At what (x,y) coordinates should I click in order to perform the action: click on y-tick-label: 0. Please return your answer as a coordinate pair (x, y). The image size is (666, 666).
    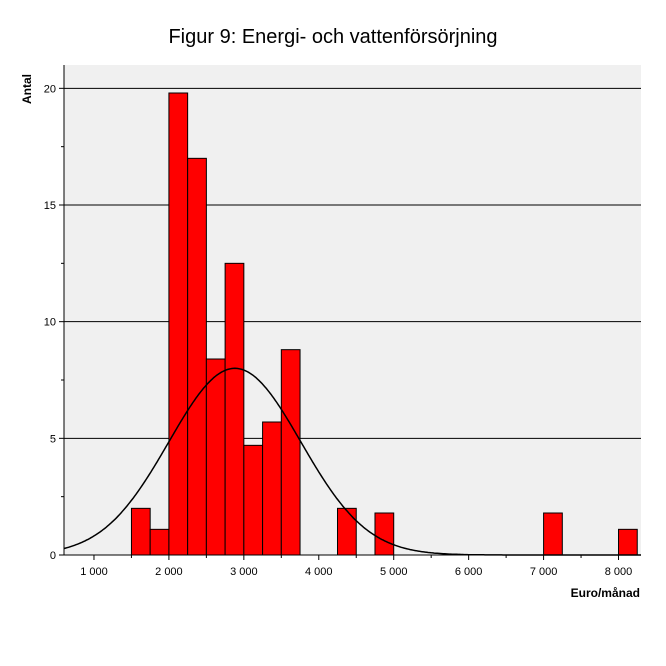
    Looking at the image, I should click on (53, 556).